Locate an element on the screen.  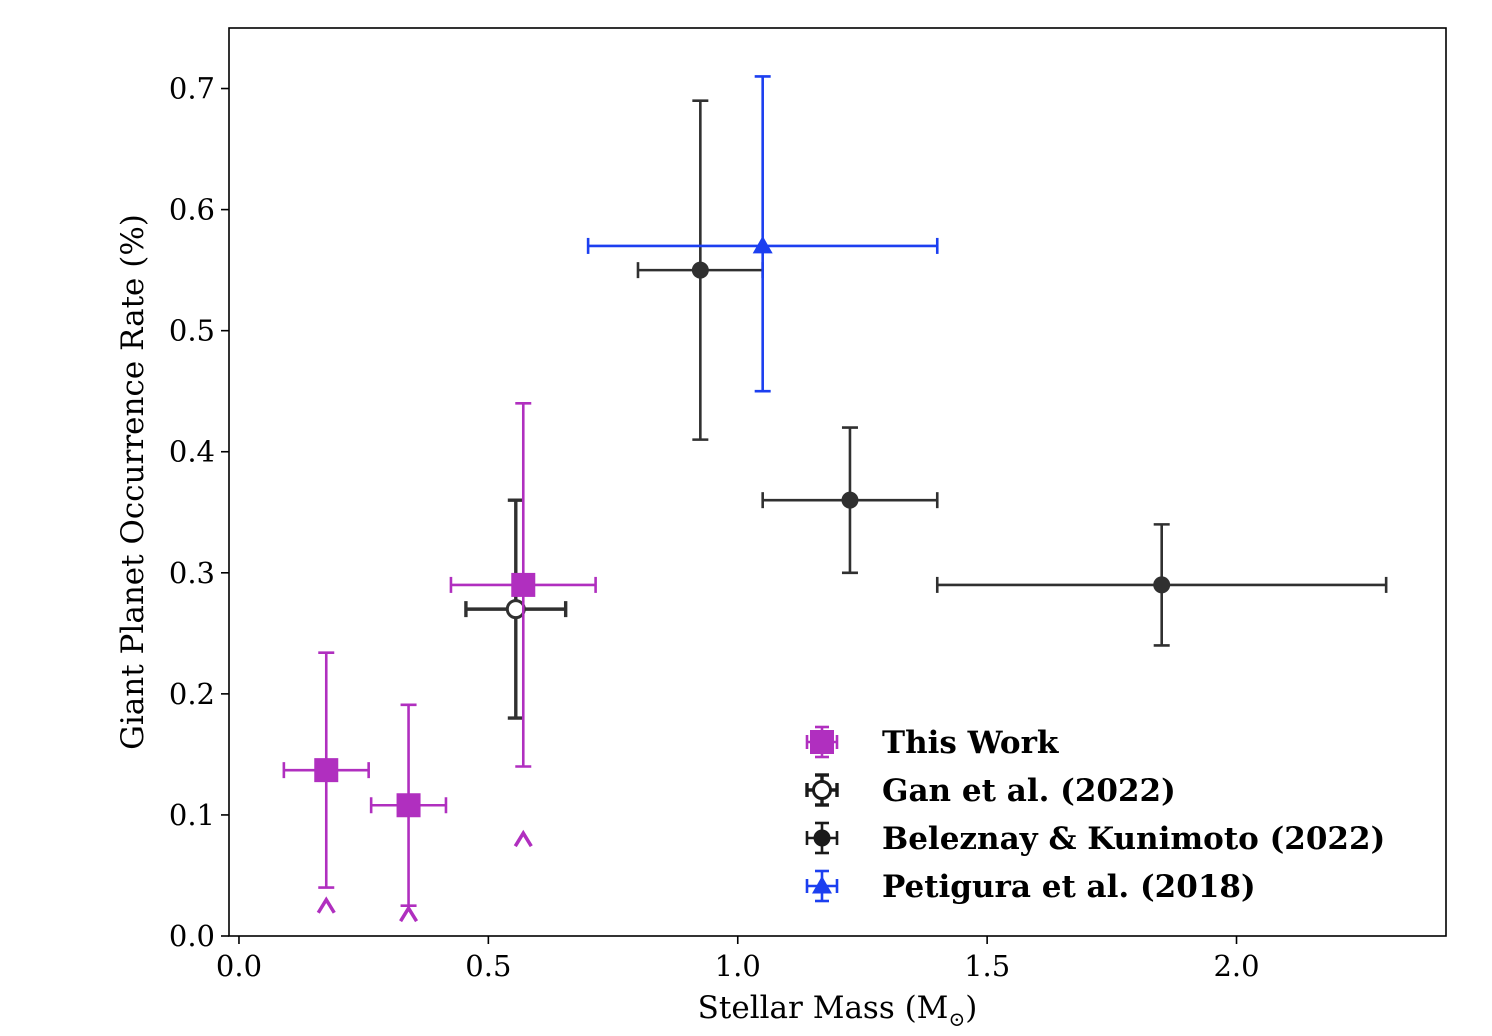
x-tick-label: 0.0 is located at coordinates (239, 966).